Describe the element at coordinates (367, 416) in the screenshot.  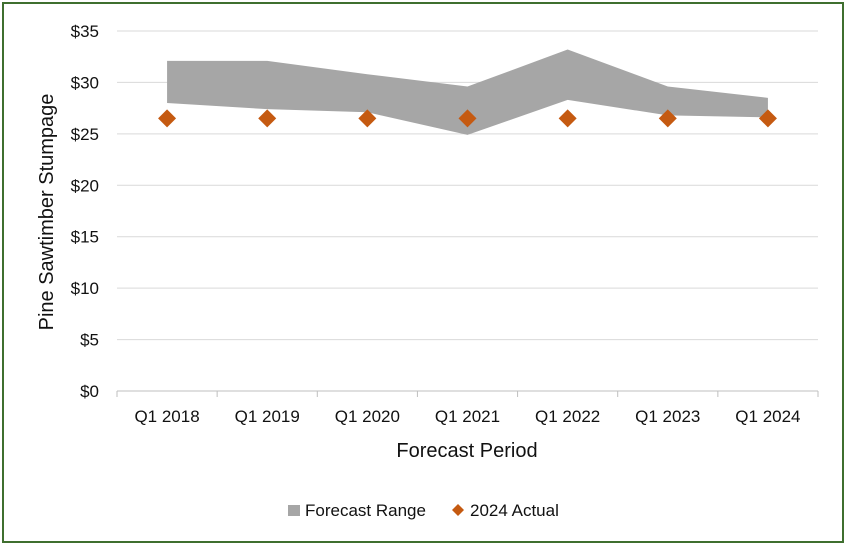
I see `x-tick-label: Q1 2020` at that location.